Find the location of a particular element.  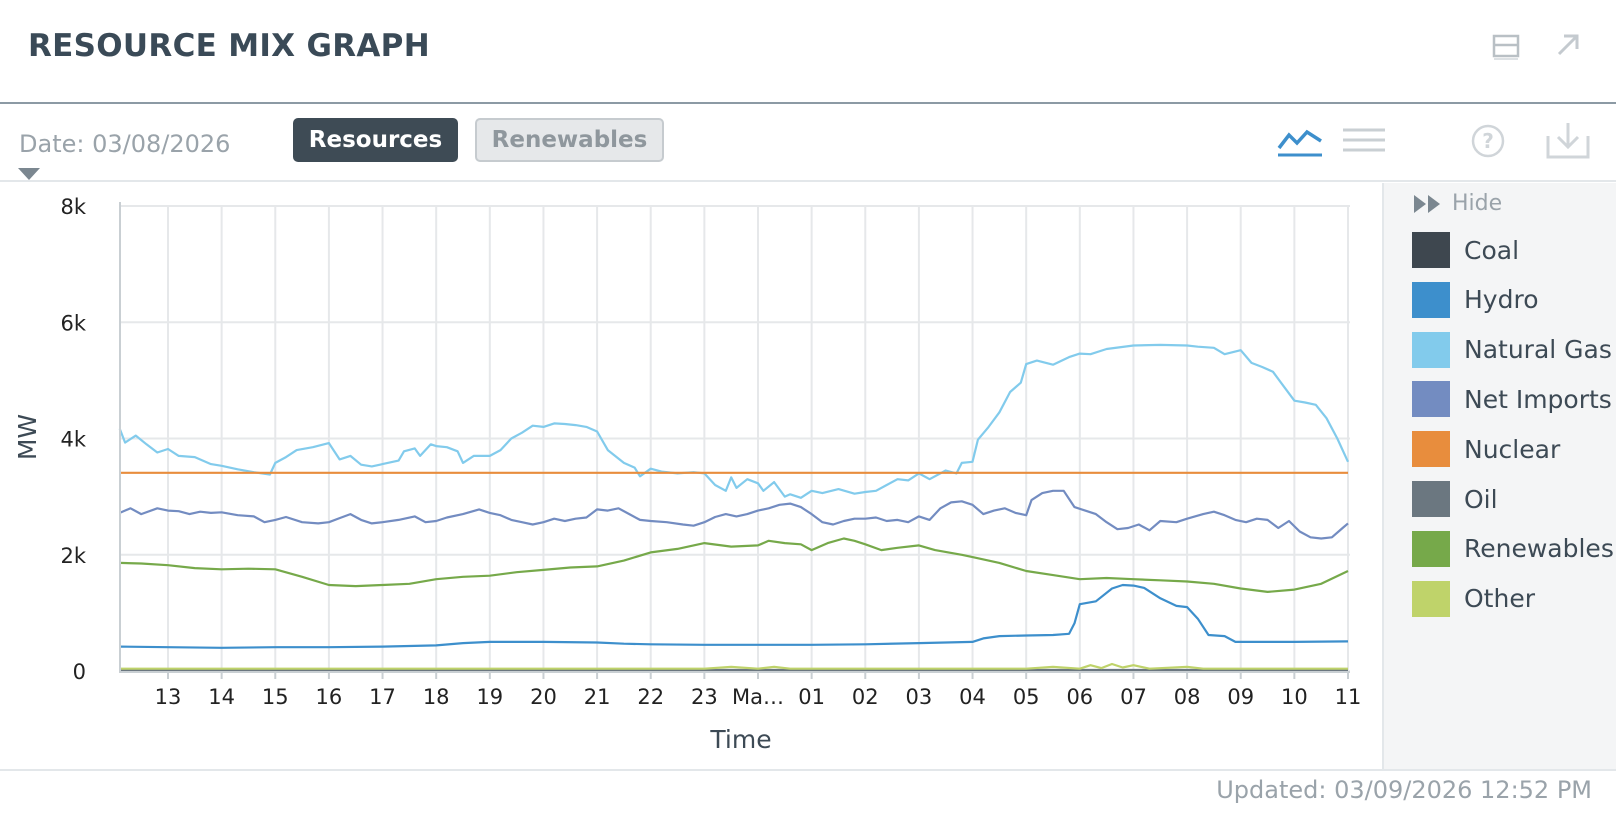

legend-label: Coal is located at coordinates (1492, 250).